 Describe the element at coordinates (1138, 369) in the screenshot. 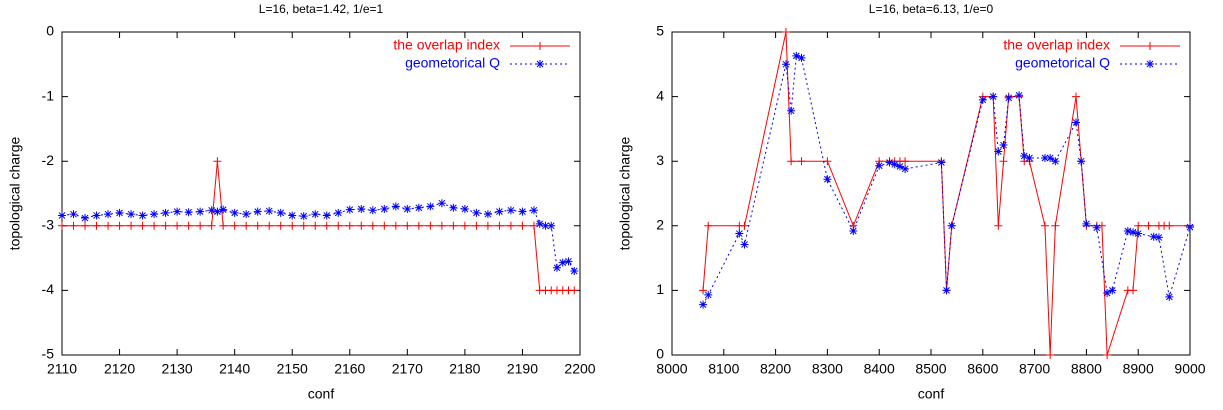

I see `x-tick-label: 8900` at that location.